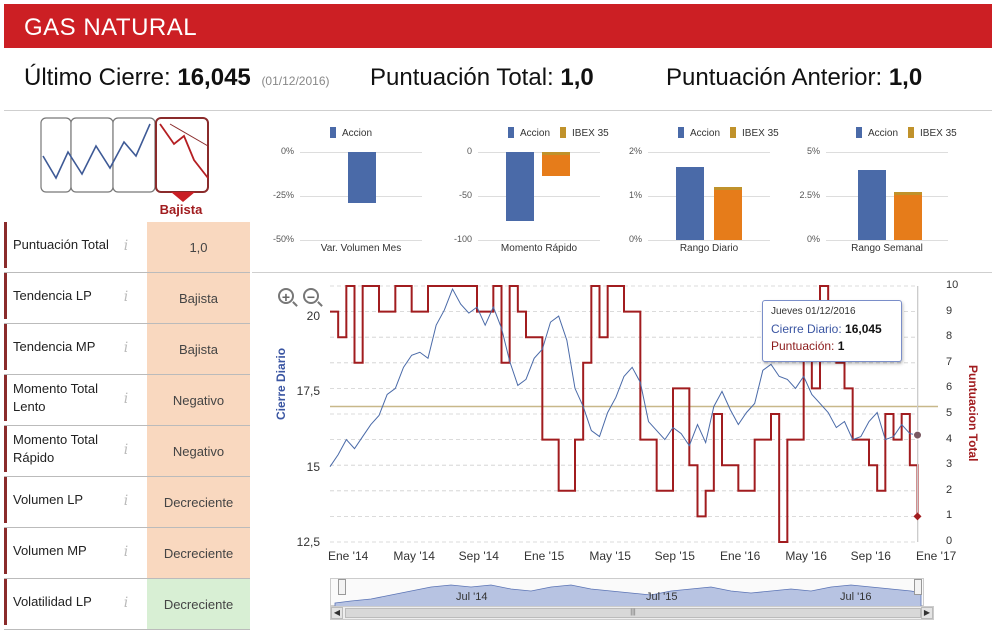 This screenshot has height=630, width=996. Describe the element at coordinates (577, 77) in the screenshot. I see `total-score-value: 1,0` at that location.